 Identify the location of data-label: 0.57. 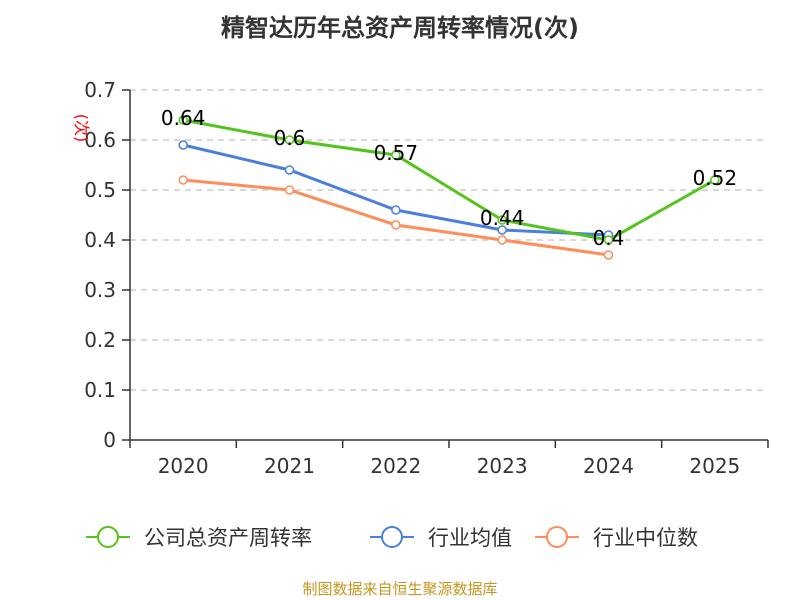
(396, 153).